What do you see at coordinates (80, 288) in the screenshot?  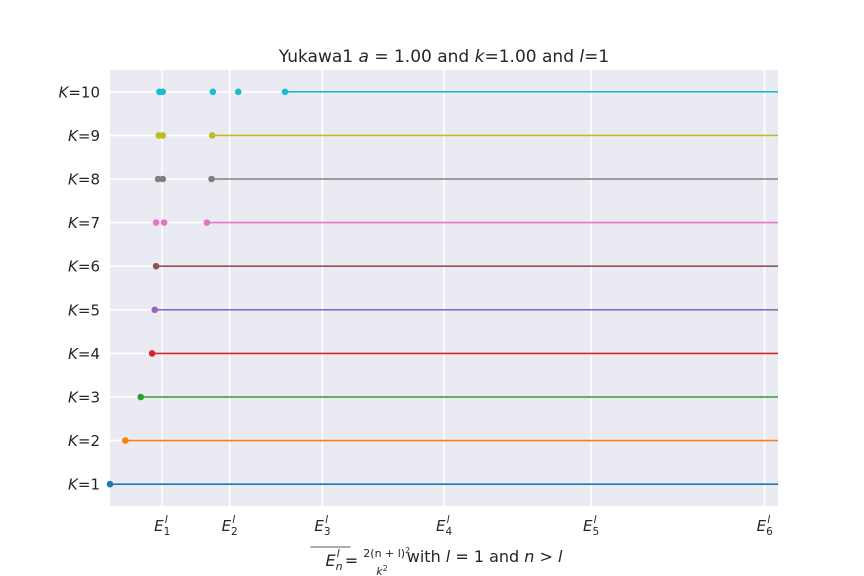 I see `y-axis-ticks: K=1 K=2 K=3 K=4 K=5 K=6 K=7 K=8 K=9 K=10` at bounding box center [80, 288].